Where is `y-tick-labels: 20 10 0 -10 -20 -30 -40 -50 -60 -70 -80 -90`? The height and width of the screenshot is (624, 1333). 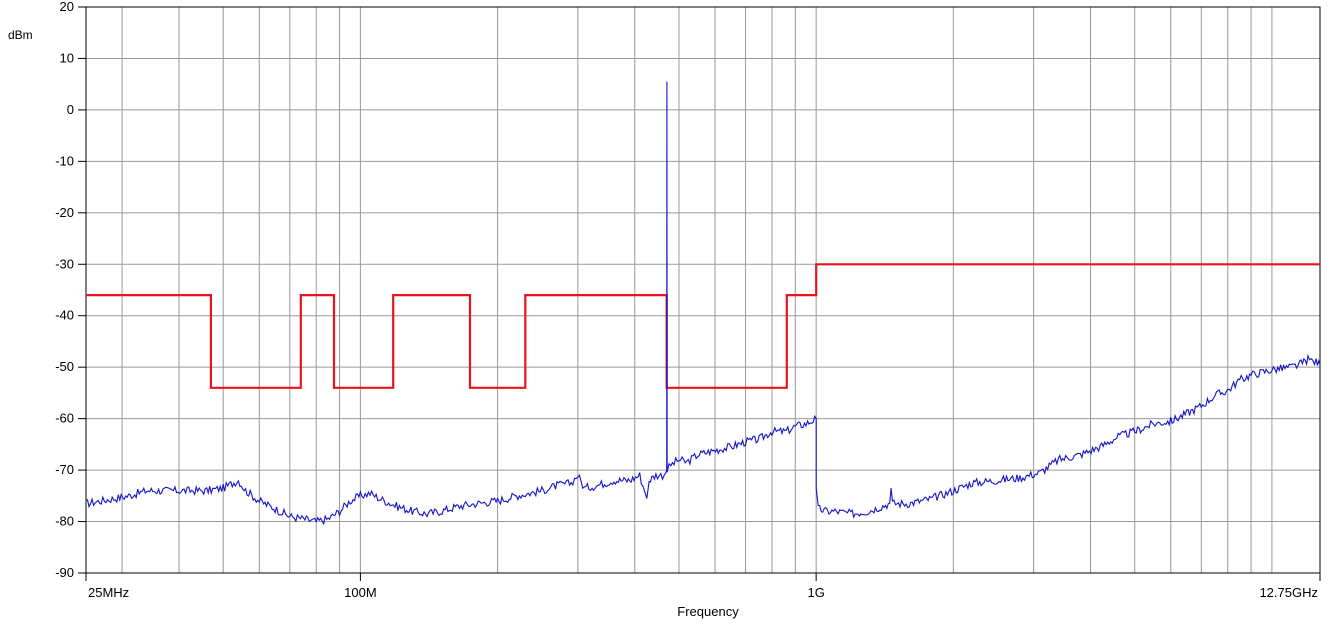 y-tick-labels: 20 10 0 -10 -20 -30 -40 -50 -60 -70 -80 -90 is located at coordinates (70, 290).